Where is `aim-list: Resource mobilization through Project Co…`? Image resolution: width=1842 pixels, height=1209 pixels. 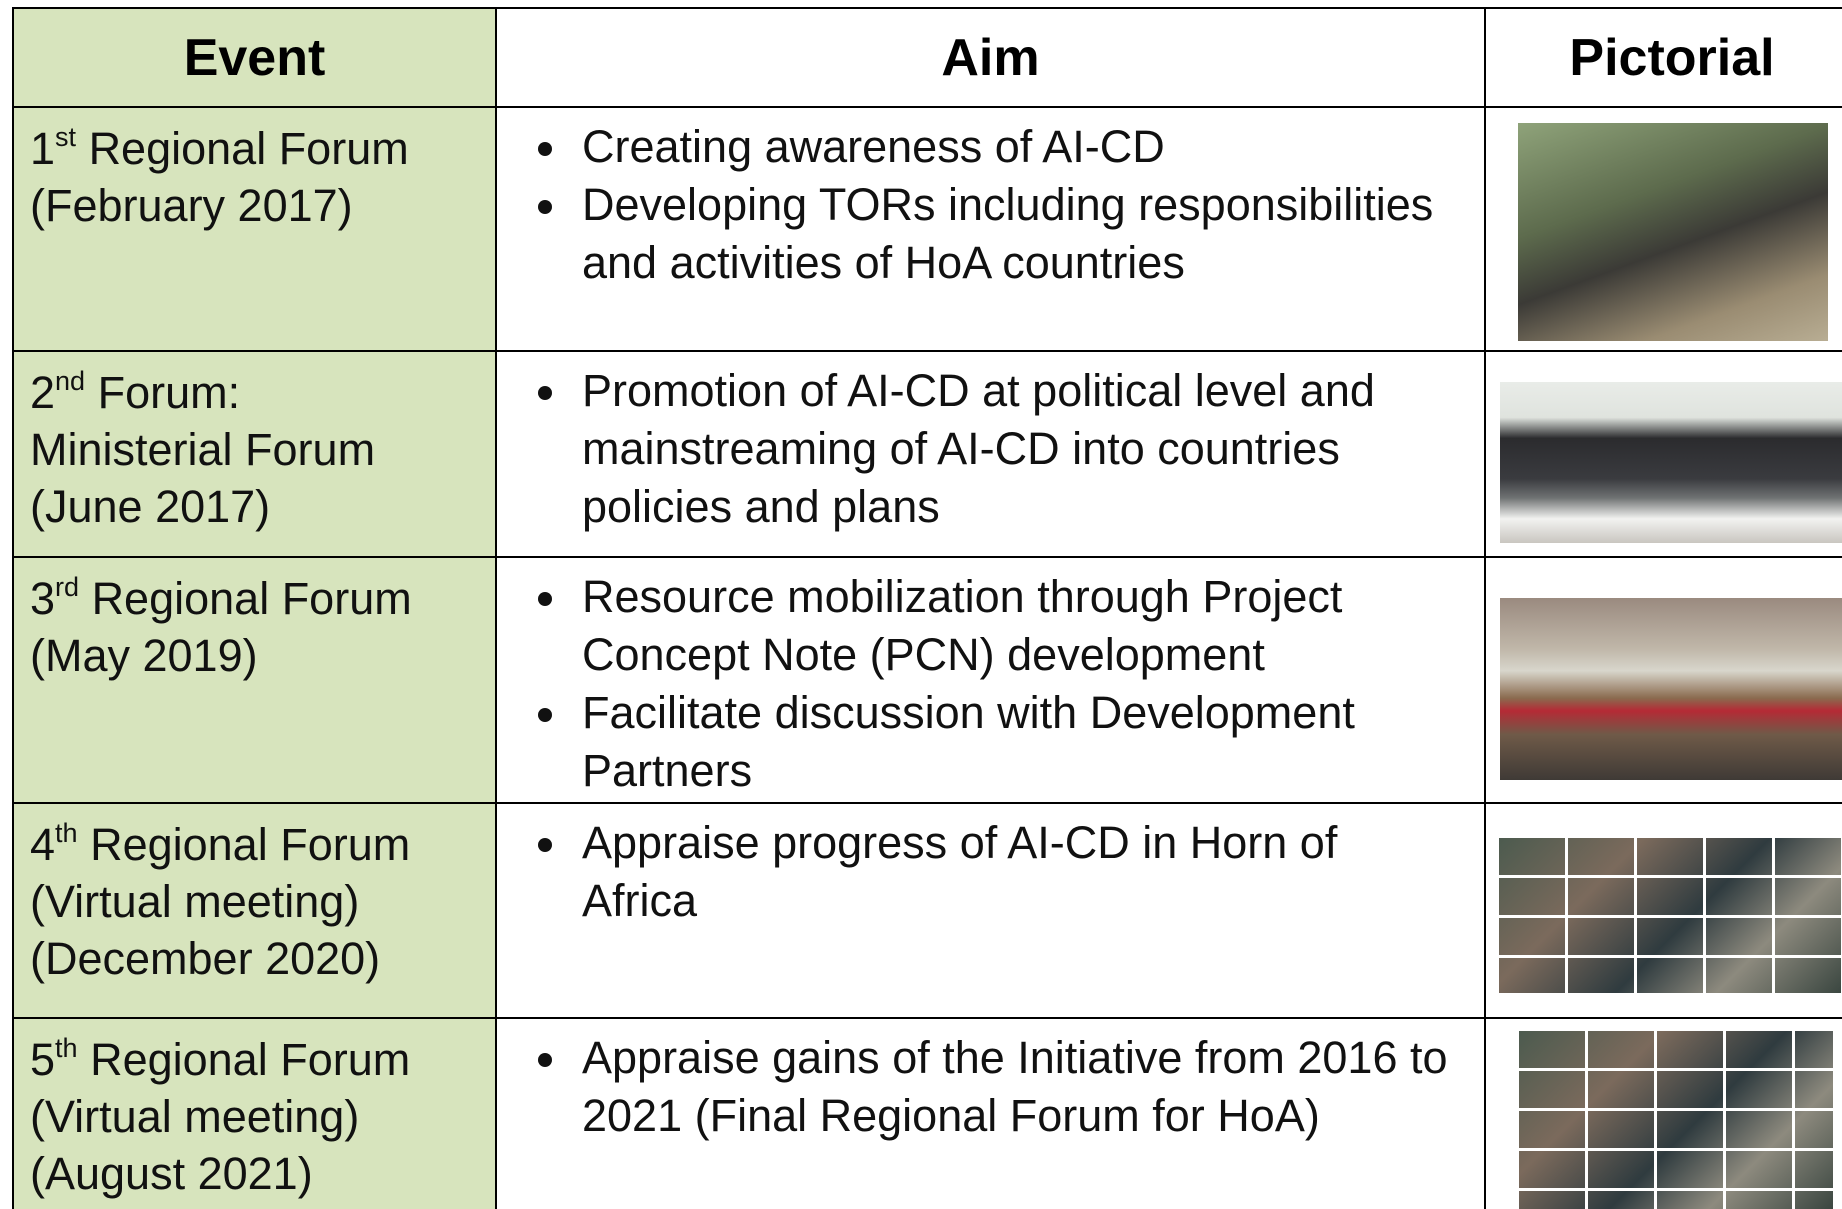 aim-list: Resource mobilization through Project Co… is located at coordinates (975, 684).